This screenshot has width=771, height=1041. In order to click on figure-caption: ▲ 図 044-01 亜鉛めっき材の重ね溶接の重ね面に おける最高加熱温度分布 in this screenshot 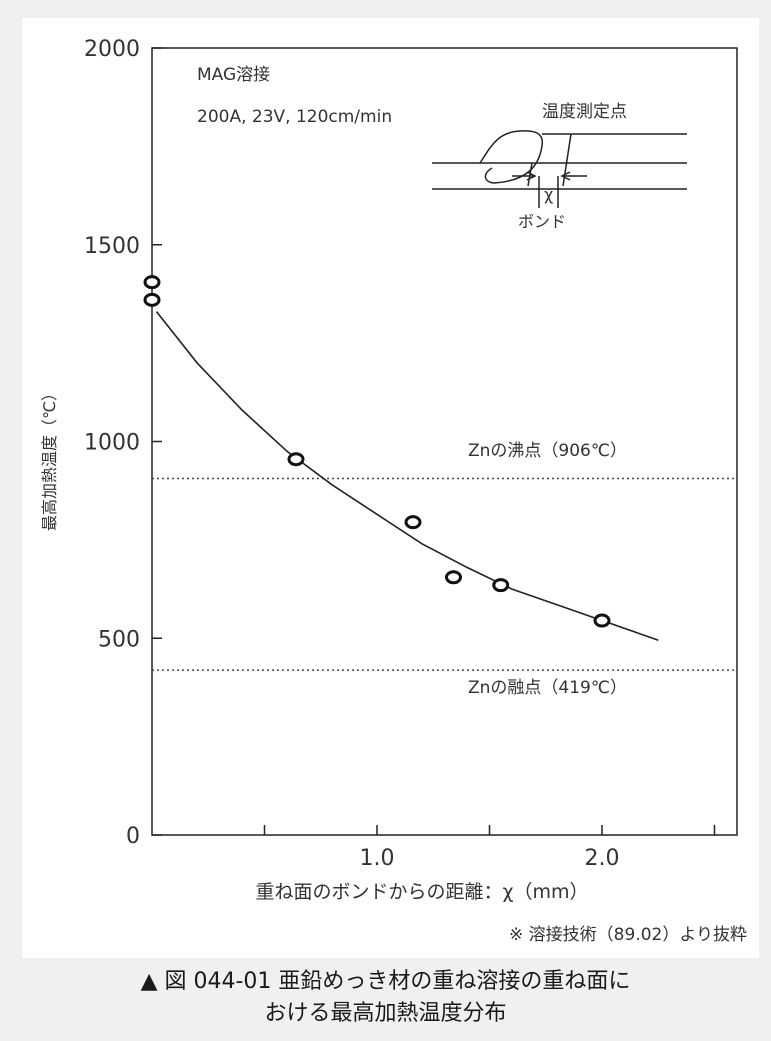, I will do `click(385, 998)`.